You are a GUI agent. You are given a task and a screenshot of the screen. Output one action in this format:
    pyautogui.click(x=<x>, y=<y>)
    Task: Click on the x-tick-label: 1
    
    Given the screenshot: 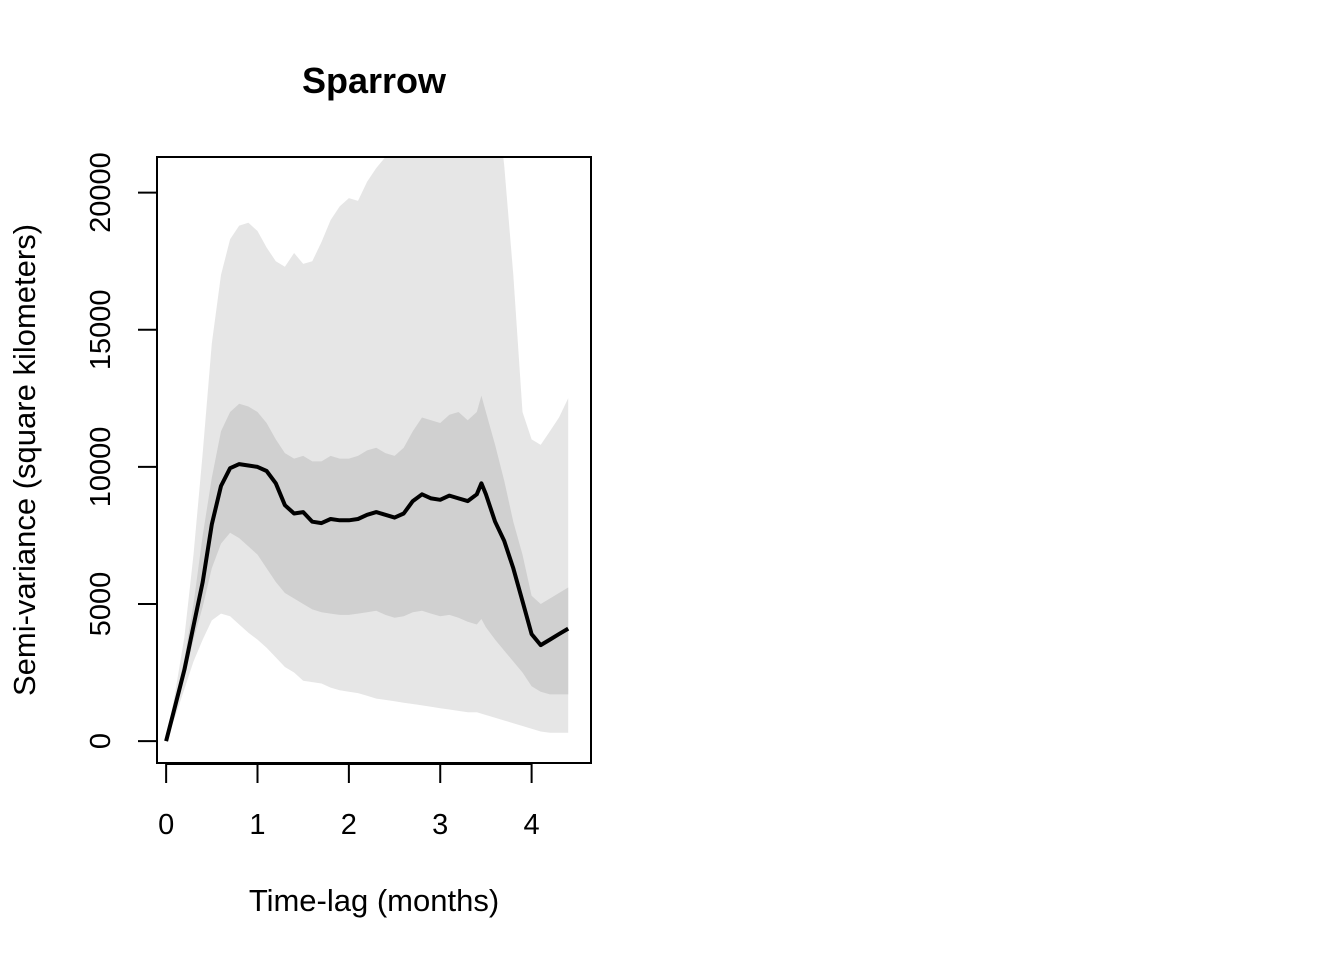 What is the action you would take?
    pyautogui.click(x=257, y=825)
    